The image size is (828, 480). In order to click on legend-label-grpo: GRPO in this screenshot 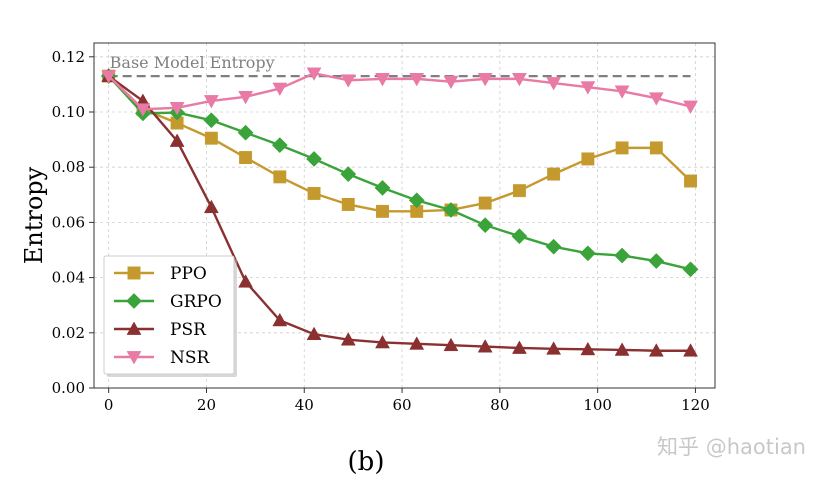, I will do `click(196, 302)`.